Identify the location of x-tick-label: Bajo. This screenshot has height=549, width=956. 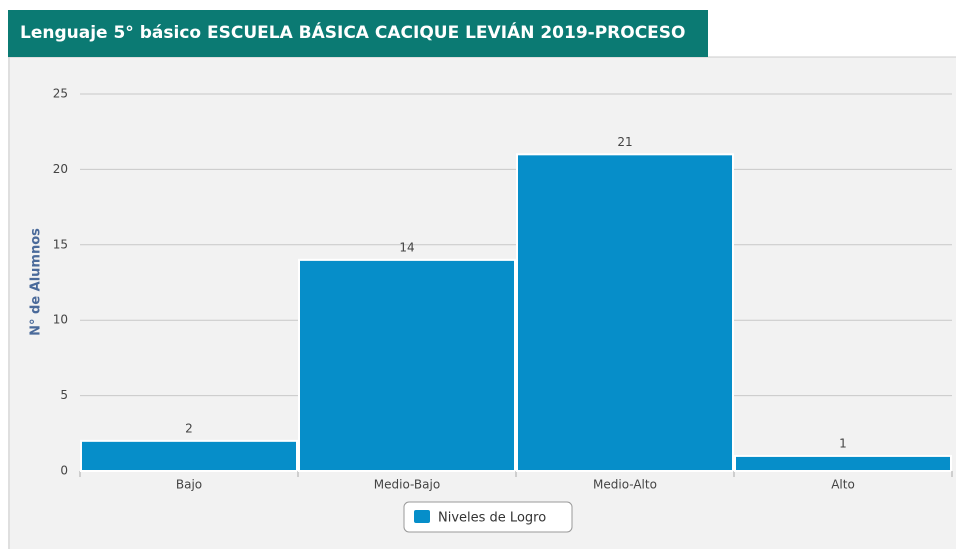
(189, 485).